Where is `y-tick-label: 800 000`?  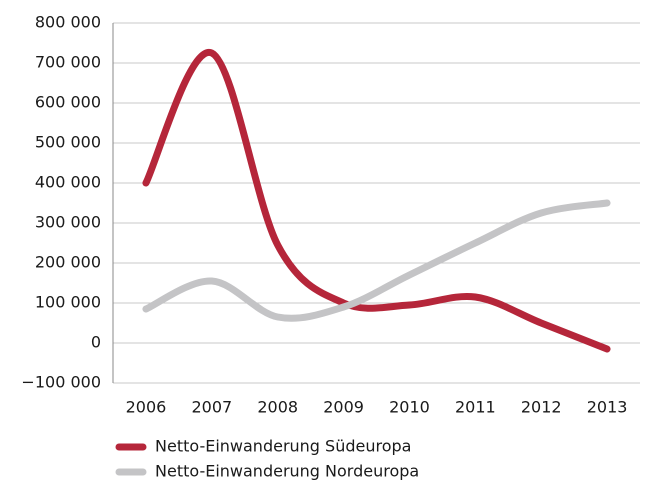
y-tick-label: 800 000 is located at coordinates (68, 22).